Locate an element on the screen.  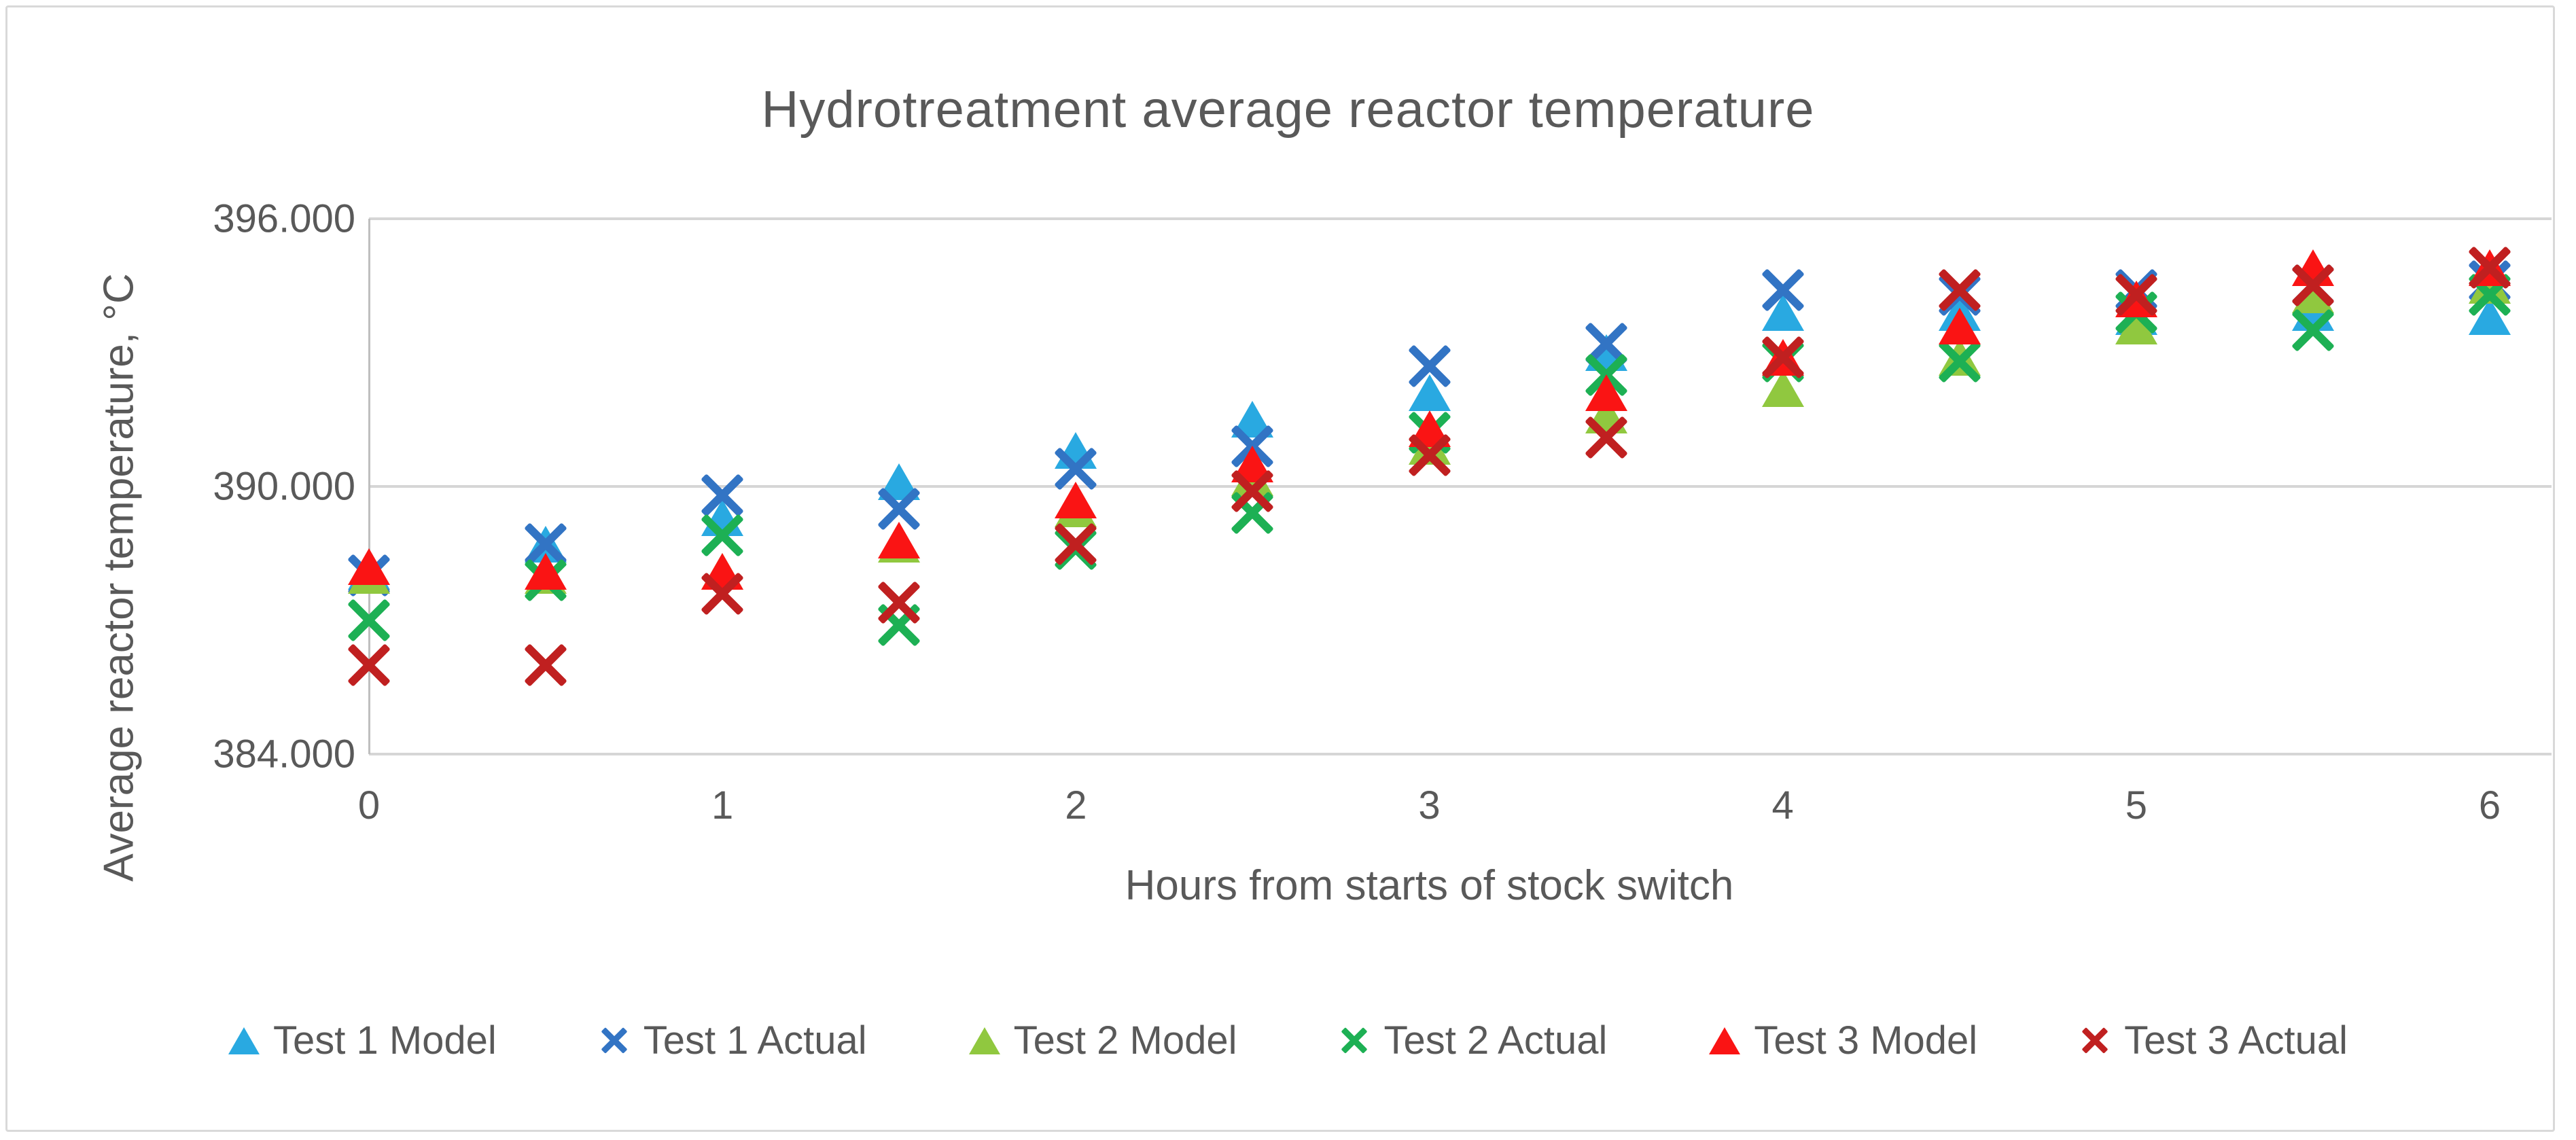
legend-item-test-1-model: Test 1 Model is located at coordinates (362, 1040).